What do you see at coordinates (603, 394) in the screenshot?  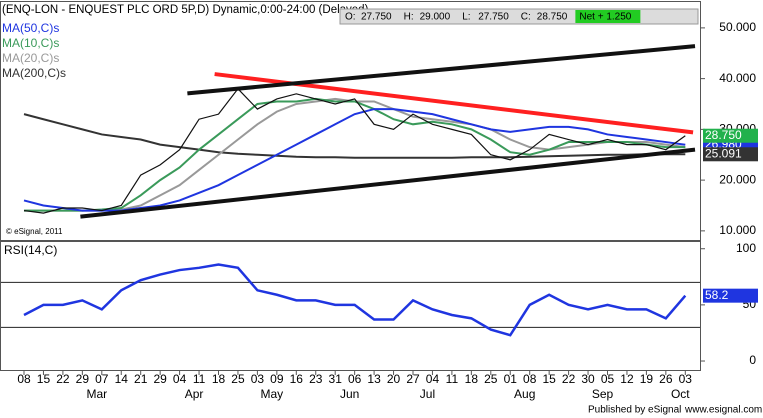 I see `month-label: Sep` at bounding box center [603, 394].